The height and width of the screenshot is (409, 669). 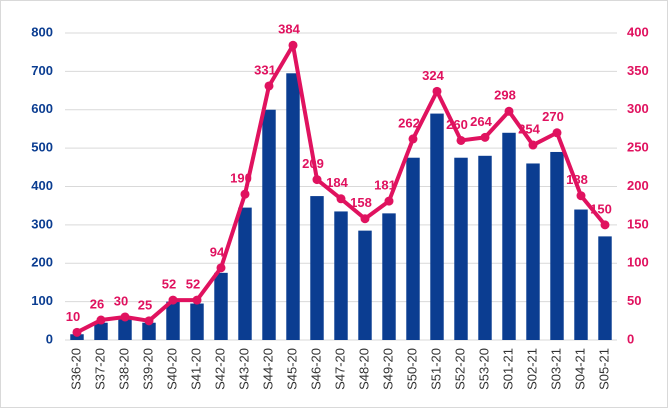 What do you see at coordinates (121, 300) in the screenshot?
I see `data-label: 30` at bounding box center [121, 300].